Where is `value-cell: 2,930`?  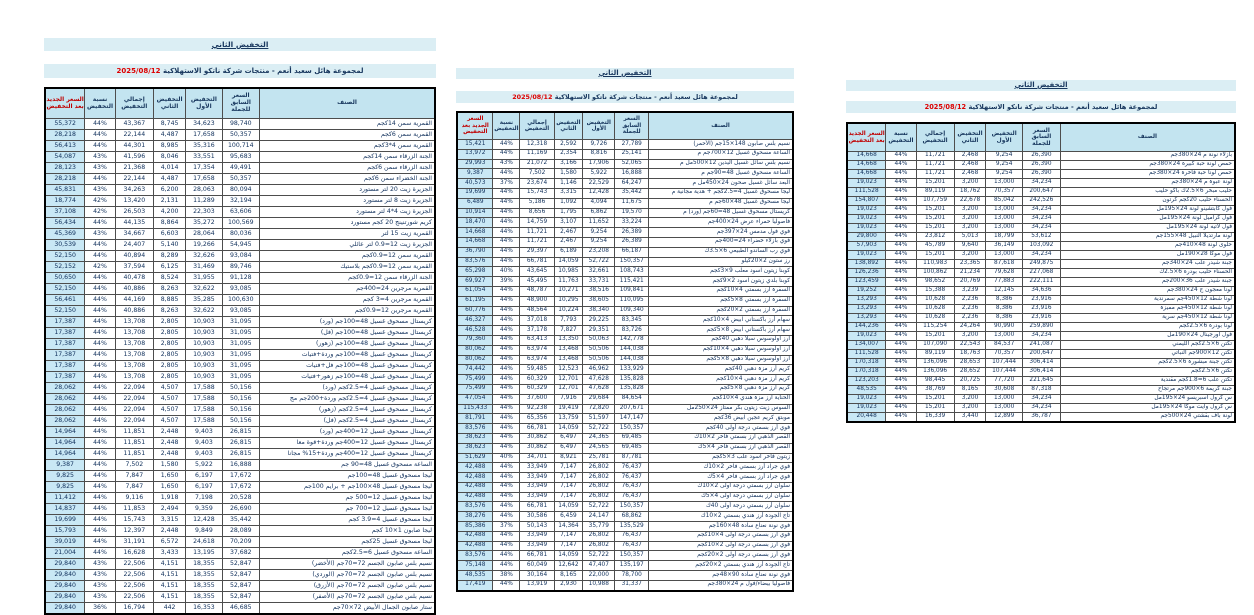
value-cell: 2,930 is located at coordinates (568, 585).